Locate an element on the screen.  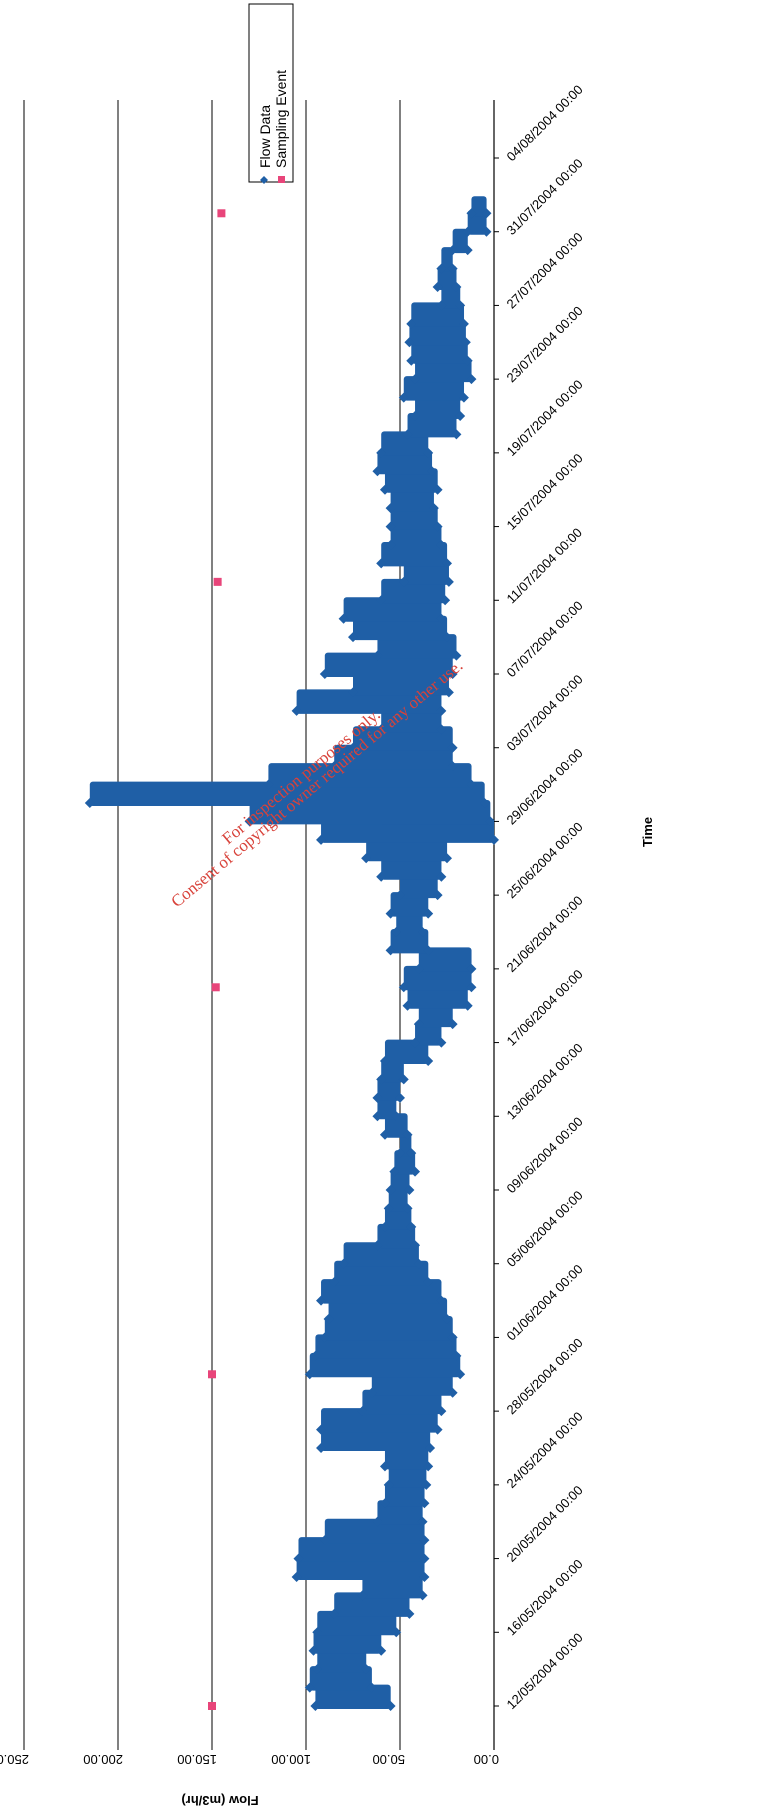
x-tick-label: 09/06/2004 00:00 is located at coordinates (545, 1155).